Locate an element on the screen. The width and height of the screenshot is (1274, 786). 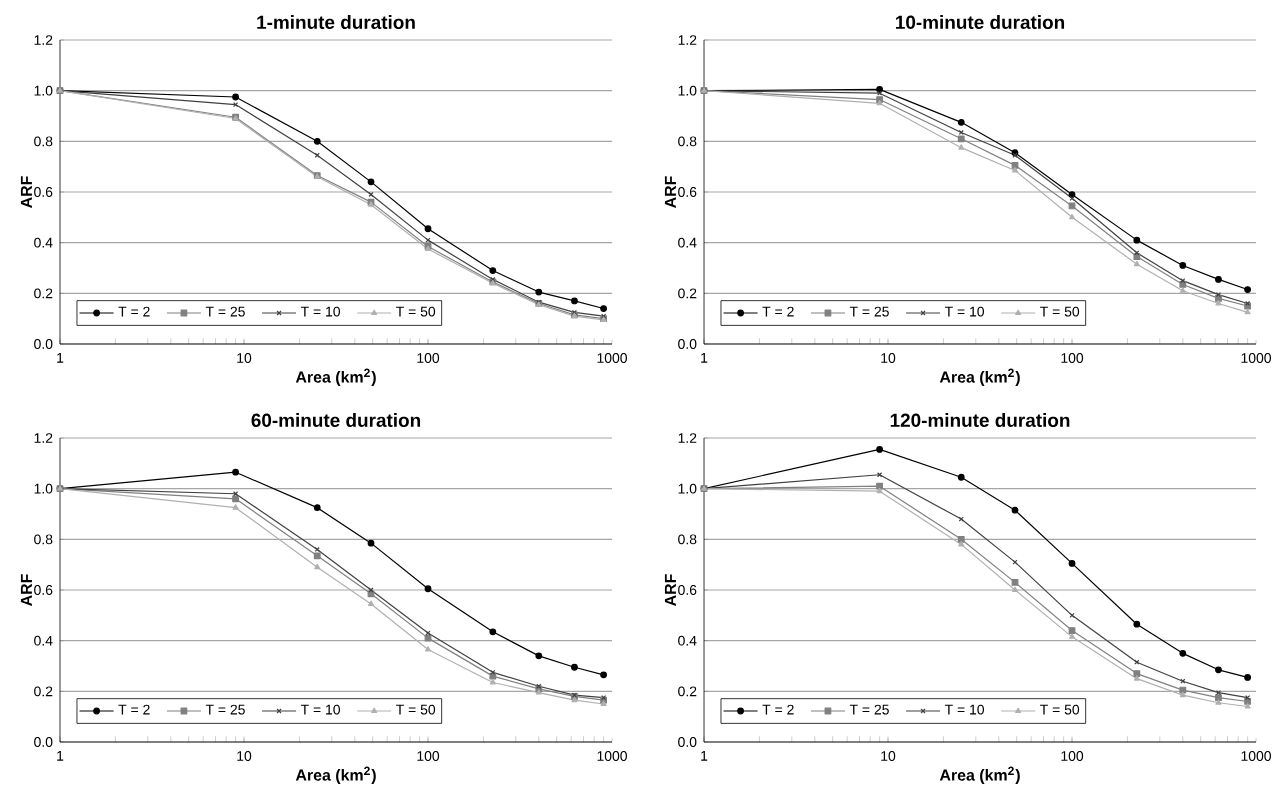
chart-title: 1-minute duration is located at coordinates (336, 22).